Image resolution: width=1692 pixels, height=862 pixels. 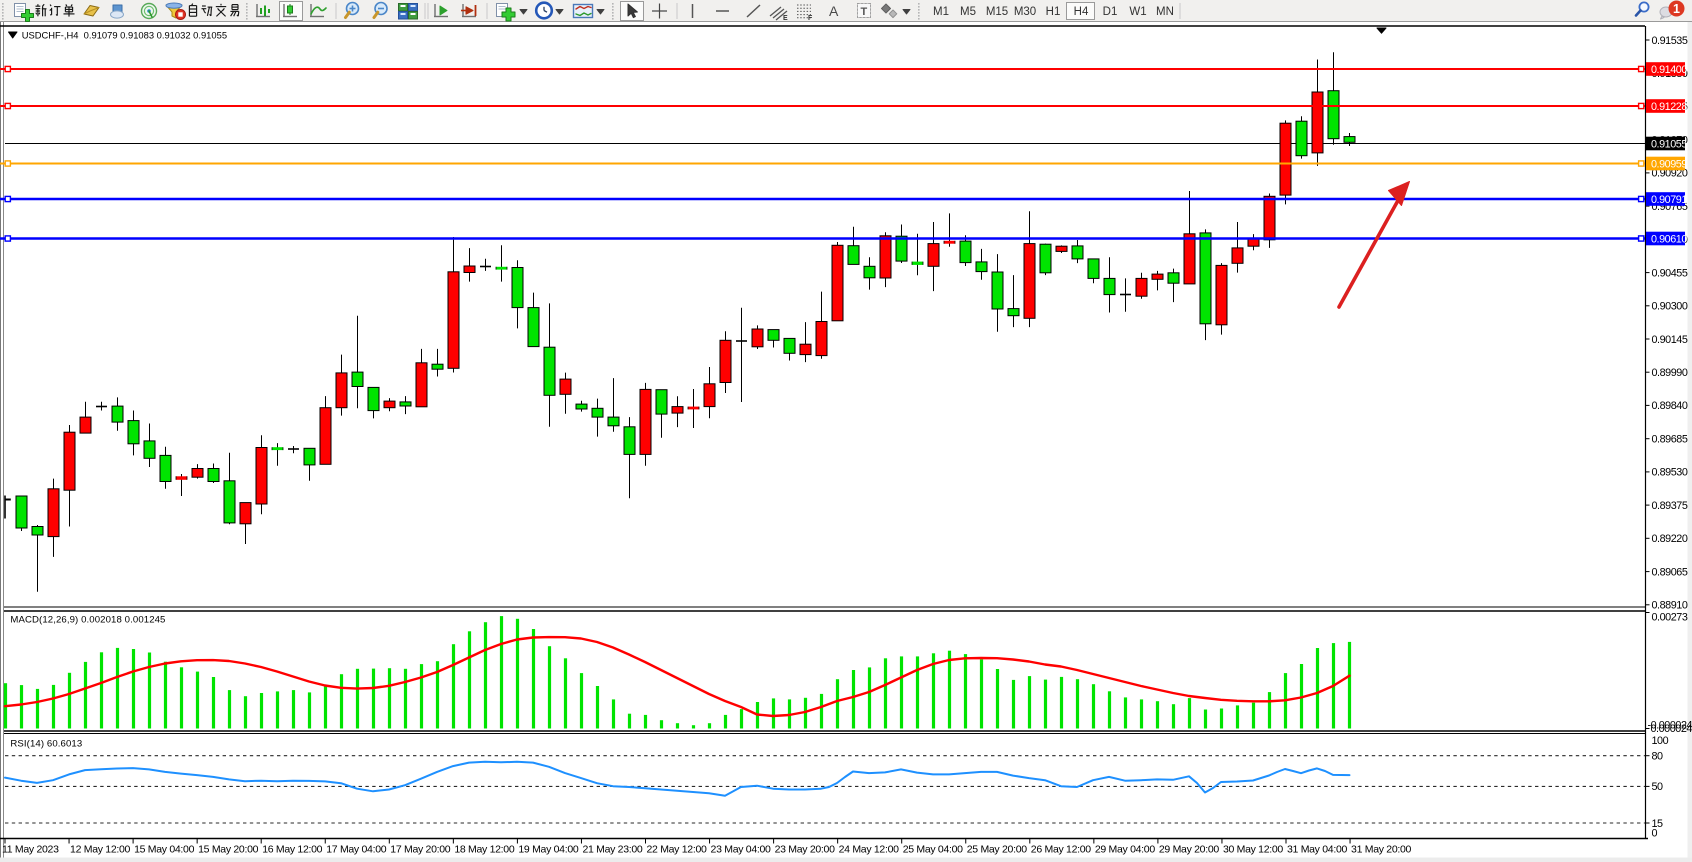 I want to click on svg-text: 0.88910, so click(x=1670, y=606).